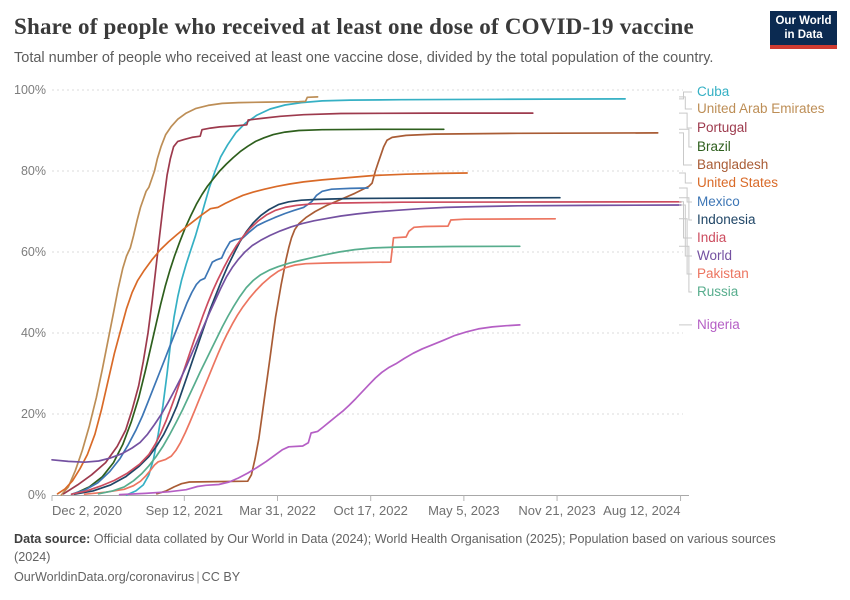  What do you see at coordinates (104, 577) in the screenshot?
I see `owid-coronavirus-link: OurWorldinData.org/coronavirus` at bounding box center [104, 577].